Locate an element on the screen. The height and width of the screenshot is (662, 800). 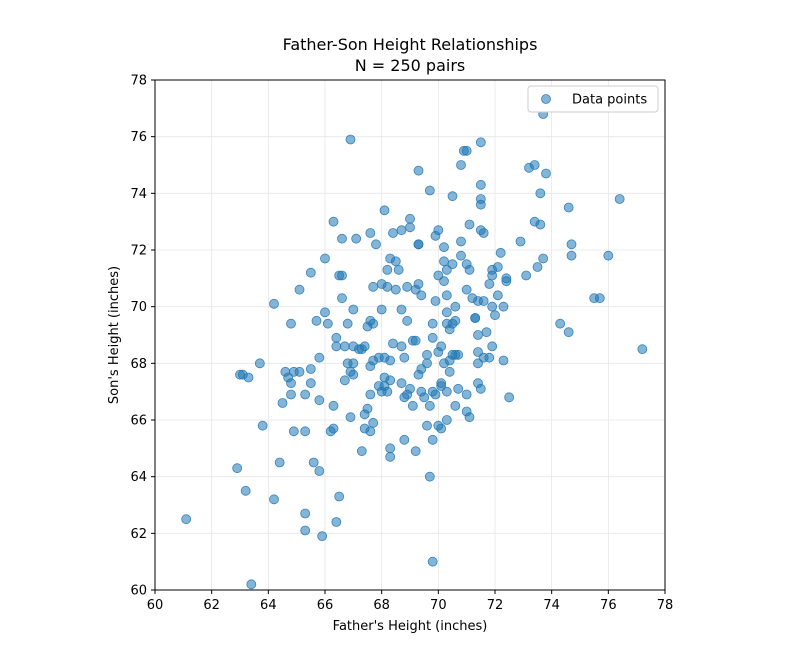
x-tick-label: 66 is located at coordinates (325, 605).